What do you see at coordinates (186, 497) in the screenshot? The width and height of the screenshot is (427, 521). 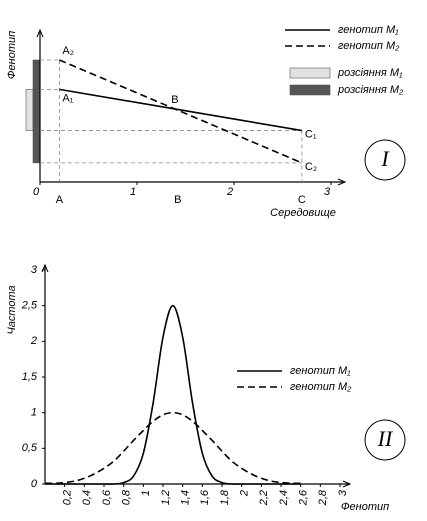 I see `x-tick-label: 1,4` at bounding box center [186, 497].